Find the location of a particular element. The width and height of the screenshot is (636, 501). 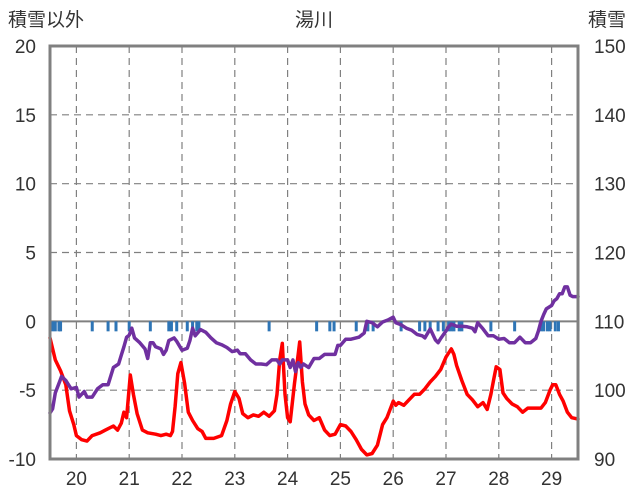

right-tick-label-3: 120 is located at coordinates (610, 254).